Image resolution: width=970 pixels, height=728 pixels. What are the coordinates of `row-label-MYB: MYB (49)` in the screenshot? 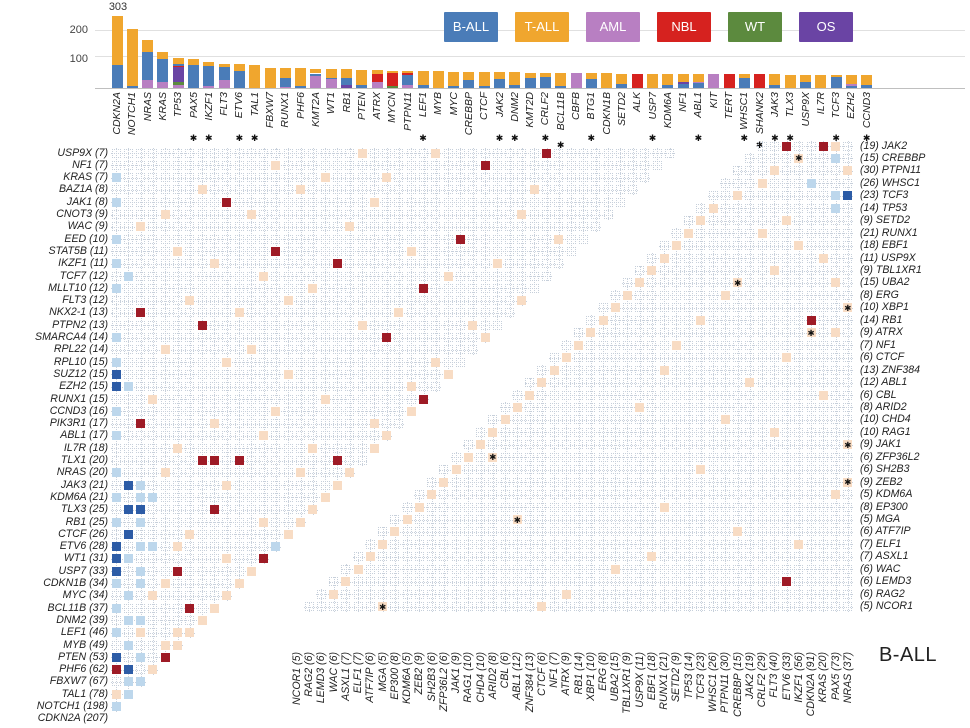 It's located at (85, 644).